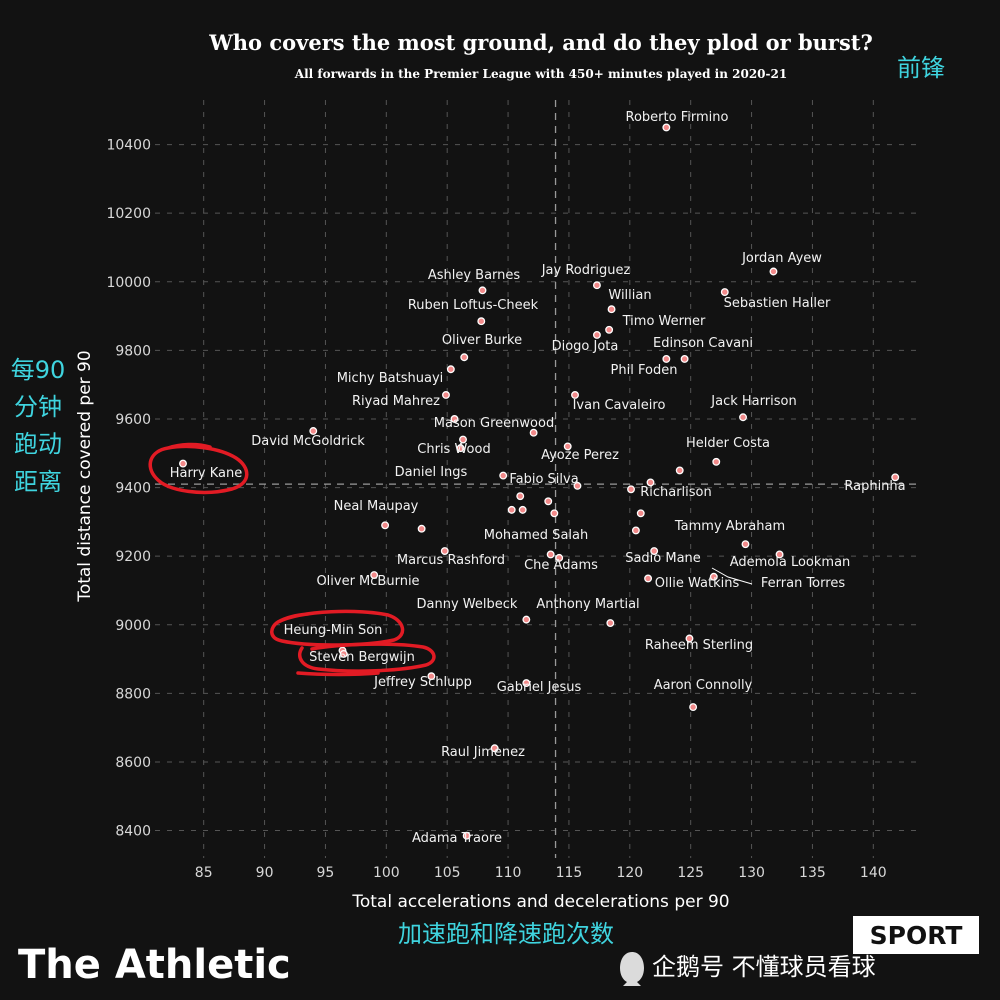 Image resolution: width=1000 pixels, height=1000 pixels. I want to click on label-neal-maupay: Neal Maupay, so click(376, 506).